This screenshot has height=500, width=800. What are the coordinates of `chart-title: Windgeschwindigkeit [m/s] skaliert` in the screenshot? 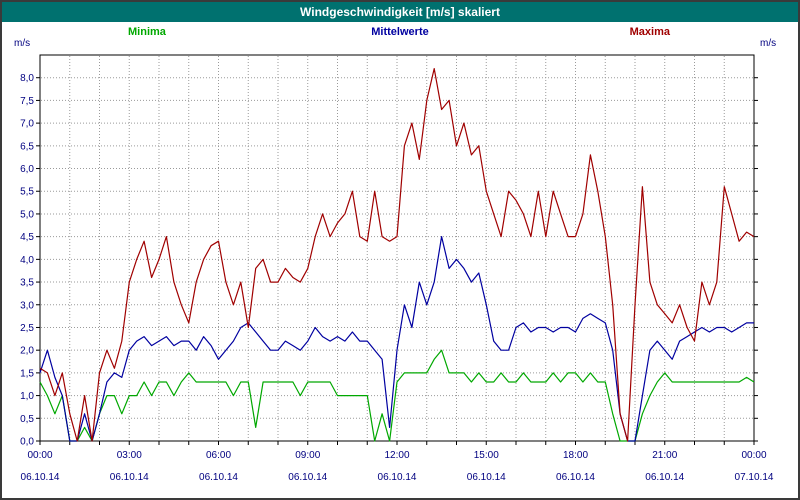 It's located at (400, 12).